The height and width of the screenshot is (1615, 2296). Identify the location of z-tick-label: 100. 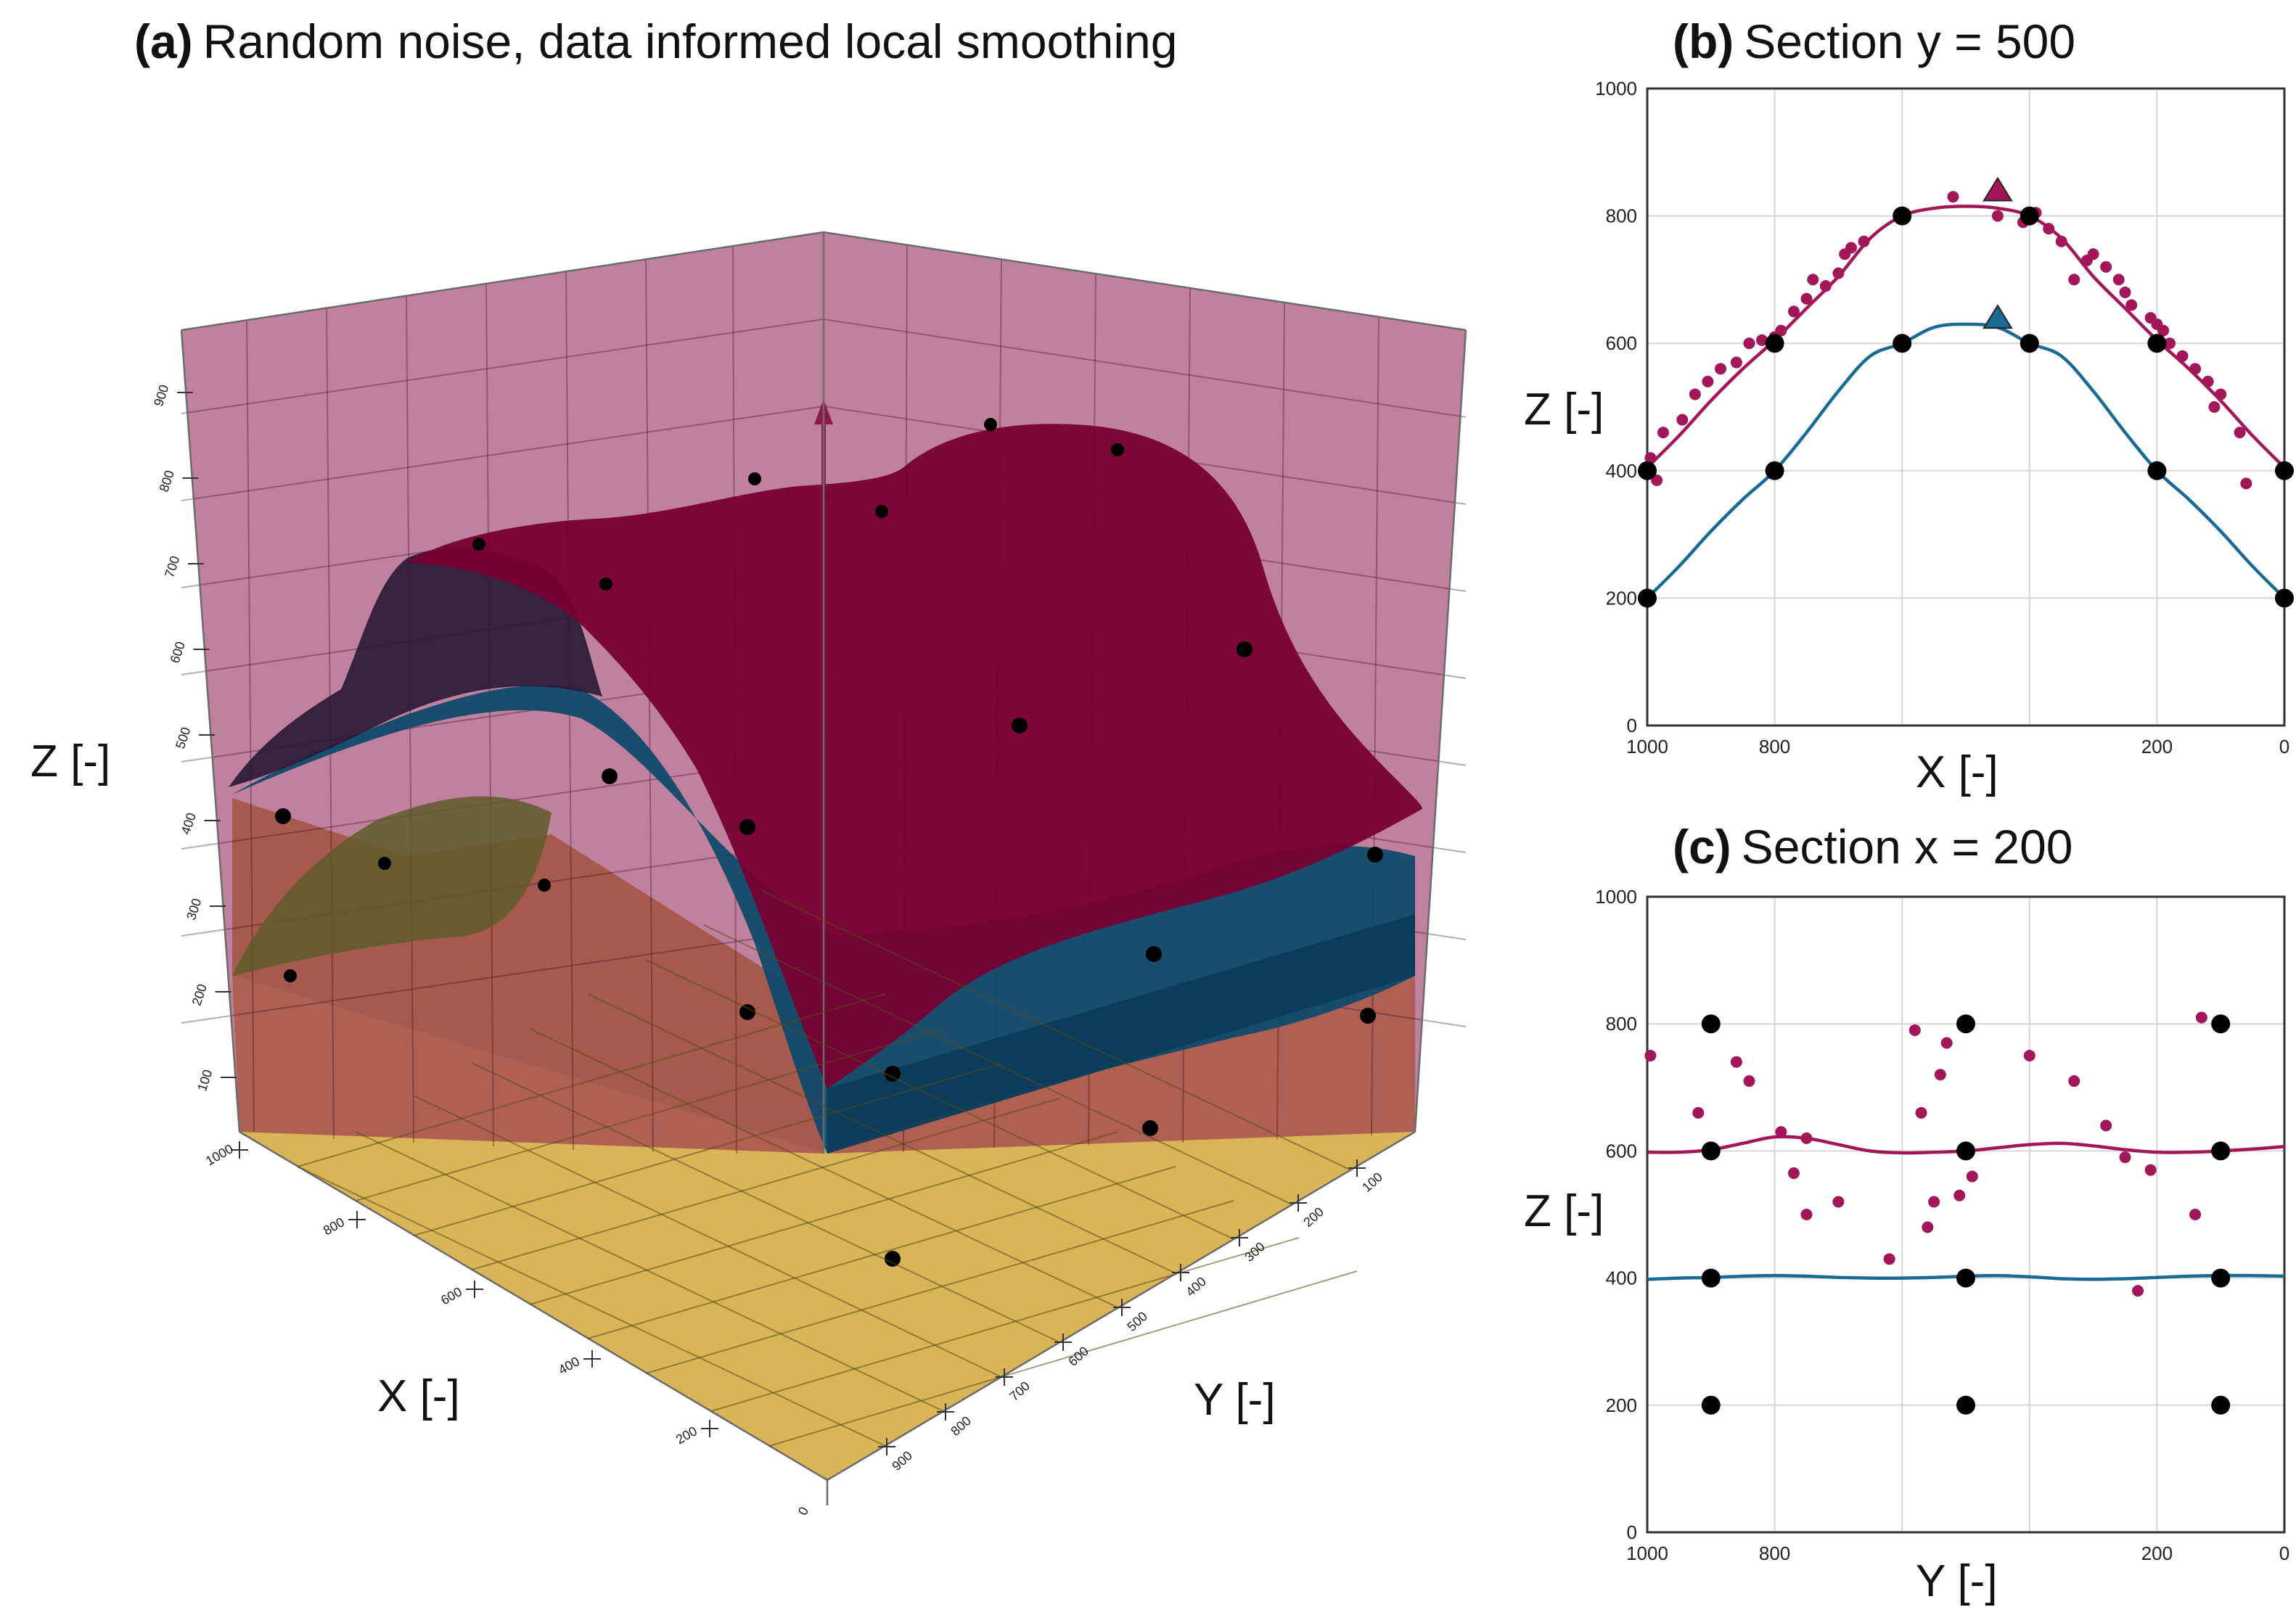
(204, 1081).